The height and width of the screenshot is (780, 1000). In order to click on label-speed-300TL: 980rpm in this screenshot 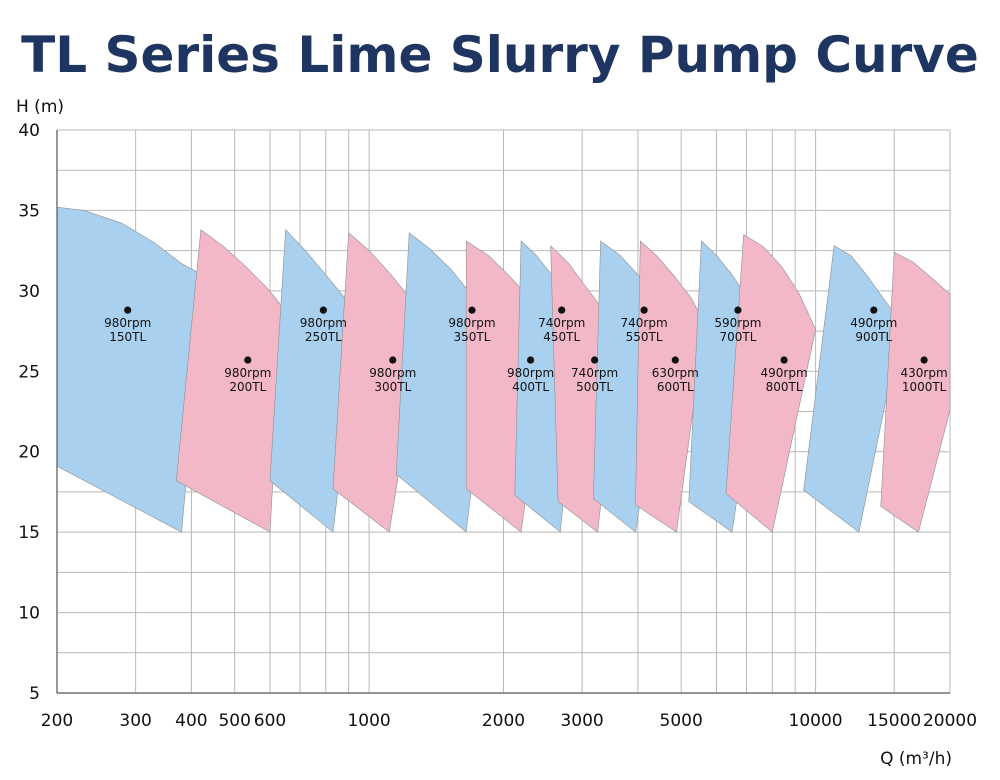, I will do `click(392, 373)`.